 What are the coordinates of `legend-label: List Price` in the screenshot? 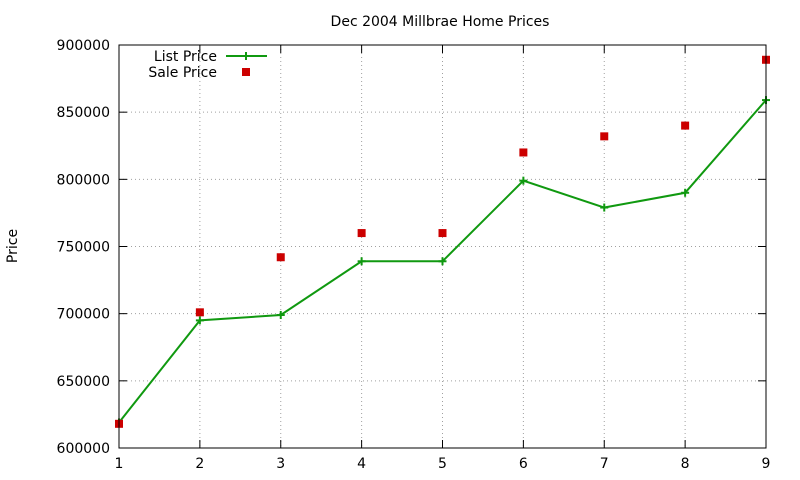 It's located at (185, 57).